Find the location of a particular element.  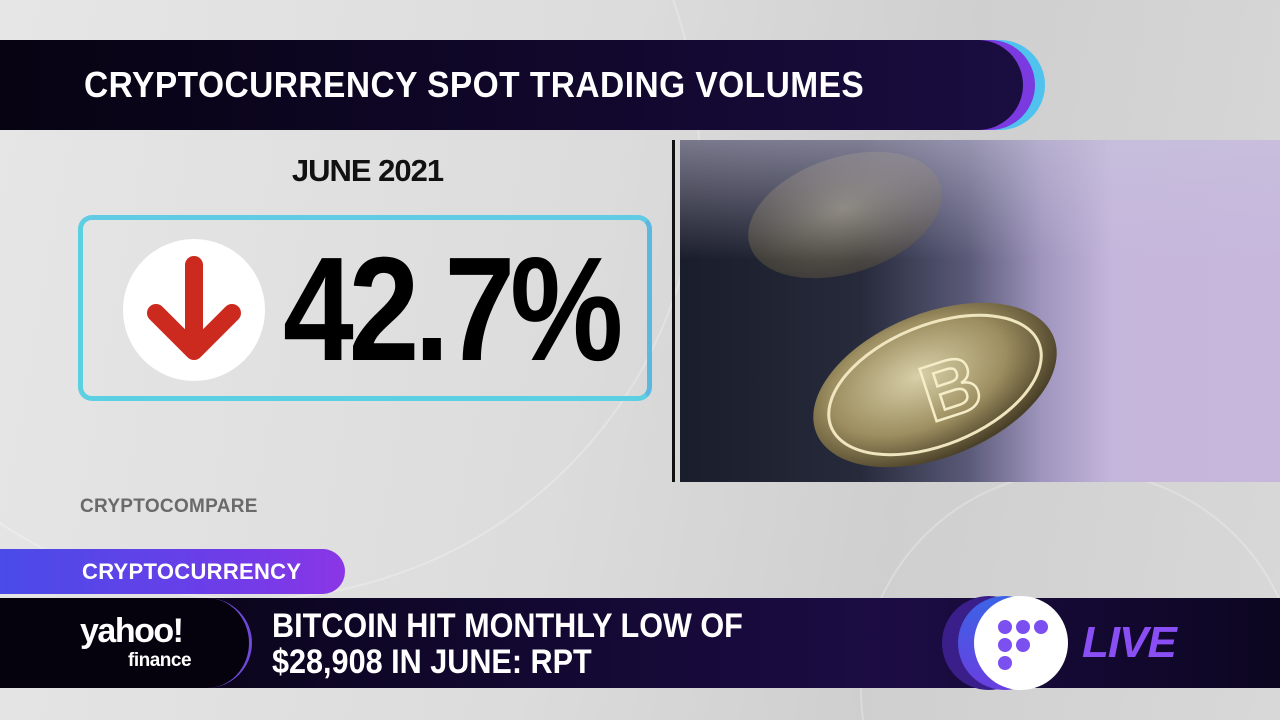

logo-finance-text: finance is located at coordinates (160, 660).